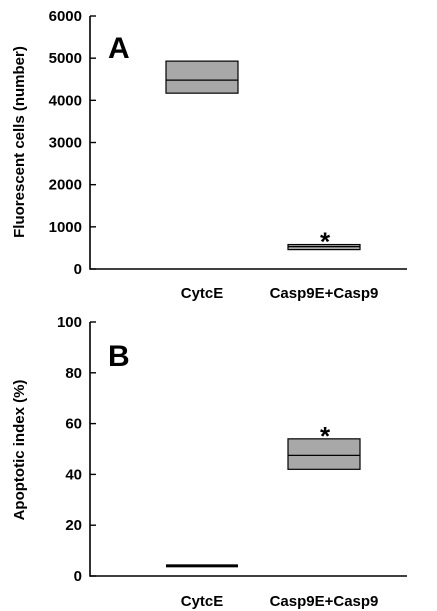 This screenshot has width=437, height=611. Describe the element at coordinates (65, 58) in the screenshot. I see `panel-a-y-tick-label: 5000` at that location.